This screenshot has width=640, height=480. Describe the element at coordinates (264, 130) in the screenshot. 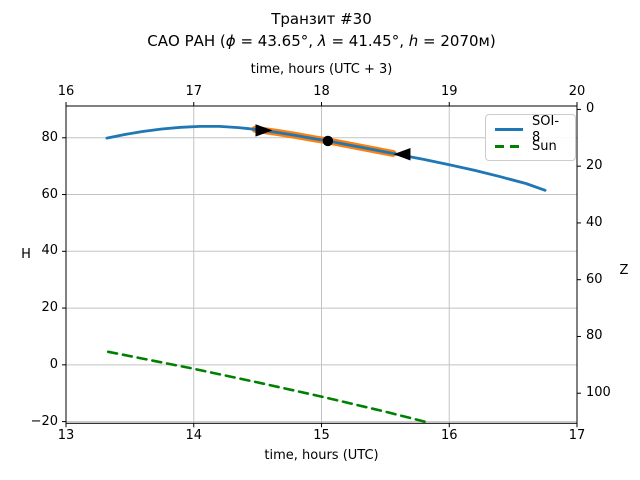

I see `transit-start-arrow` at that location.